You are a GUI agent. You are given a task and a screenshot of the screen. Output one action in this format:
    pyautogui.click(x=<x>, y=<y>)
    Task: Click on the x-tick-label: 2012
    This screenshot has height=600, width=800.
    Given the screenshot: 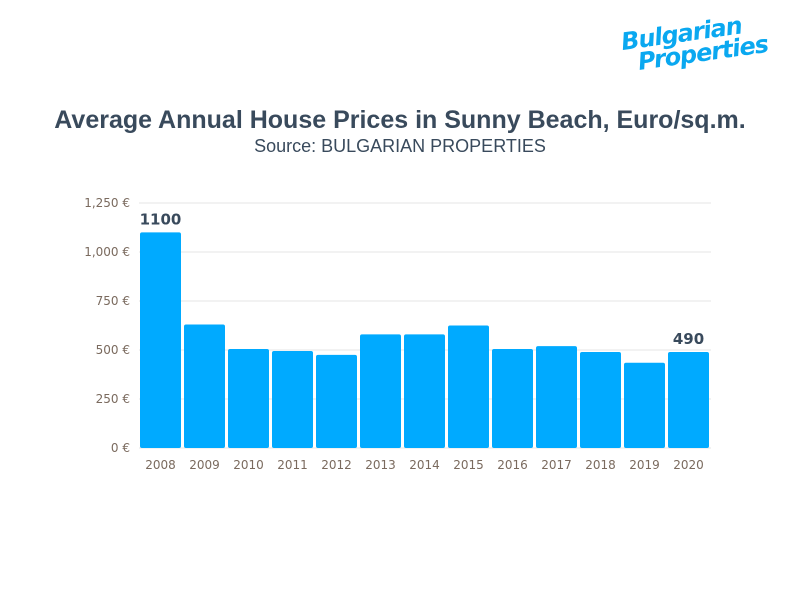 What is the action you would take?
    pyautogui.click(x=336, y=465)
    